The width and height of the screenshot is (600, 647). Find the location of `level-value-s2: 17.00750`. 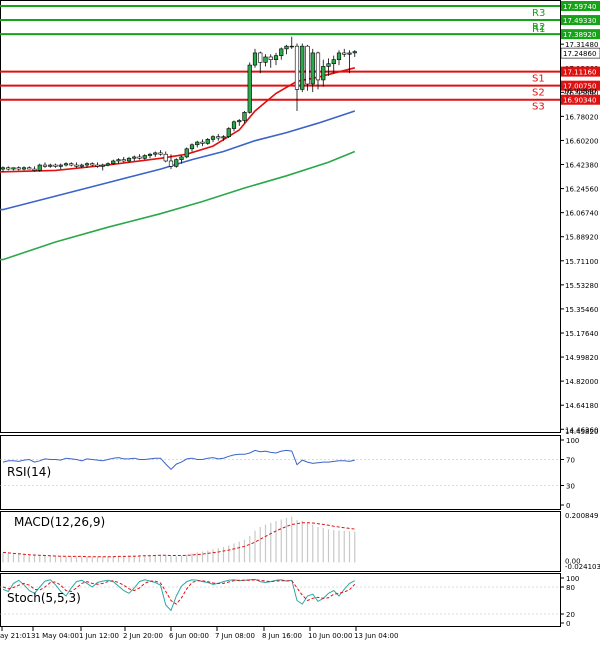

level-value-s2: 17.00750 is located at coordinates (579, 87).